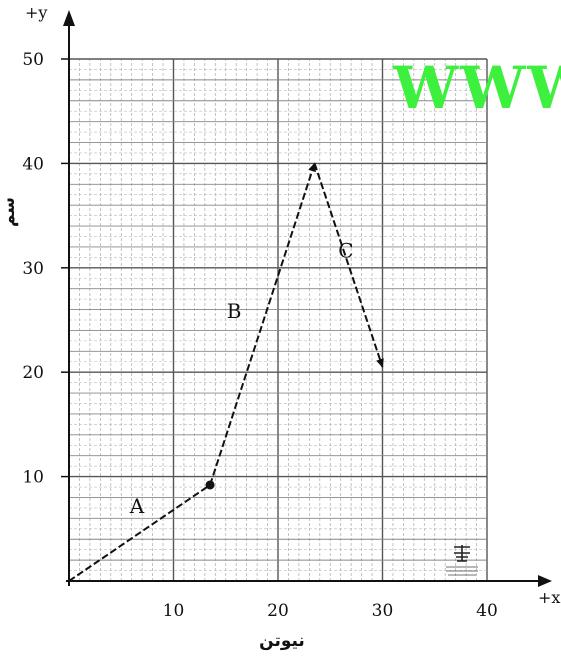 This screenshot has width=561, height=659. I want to click on y-axis-arrow-icon, so click(69, 18).